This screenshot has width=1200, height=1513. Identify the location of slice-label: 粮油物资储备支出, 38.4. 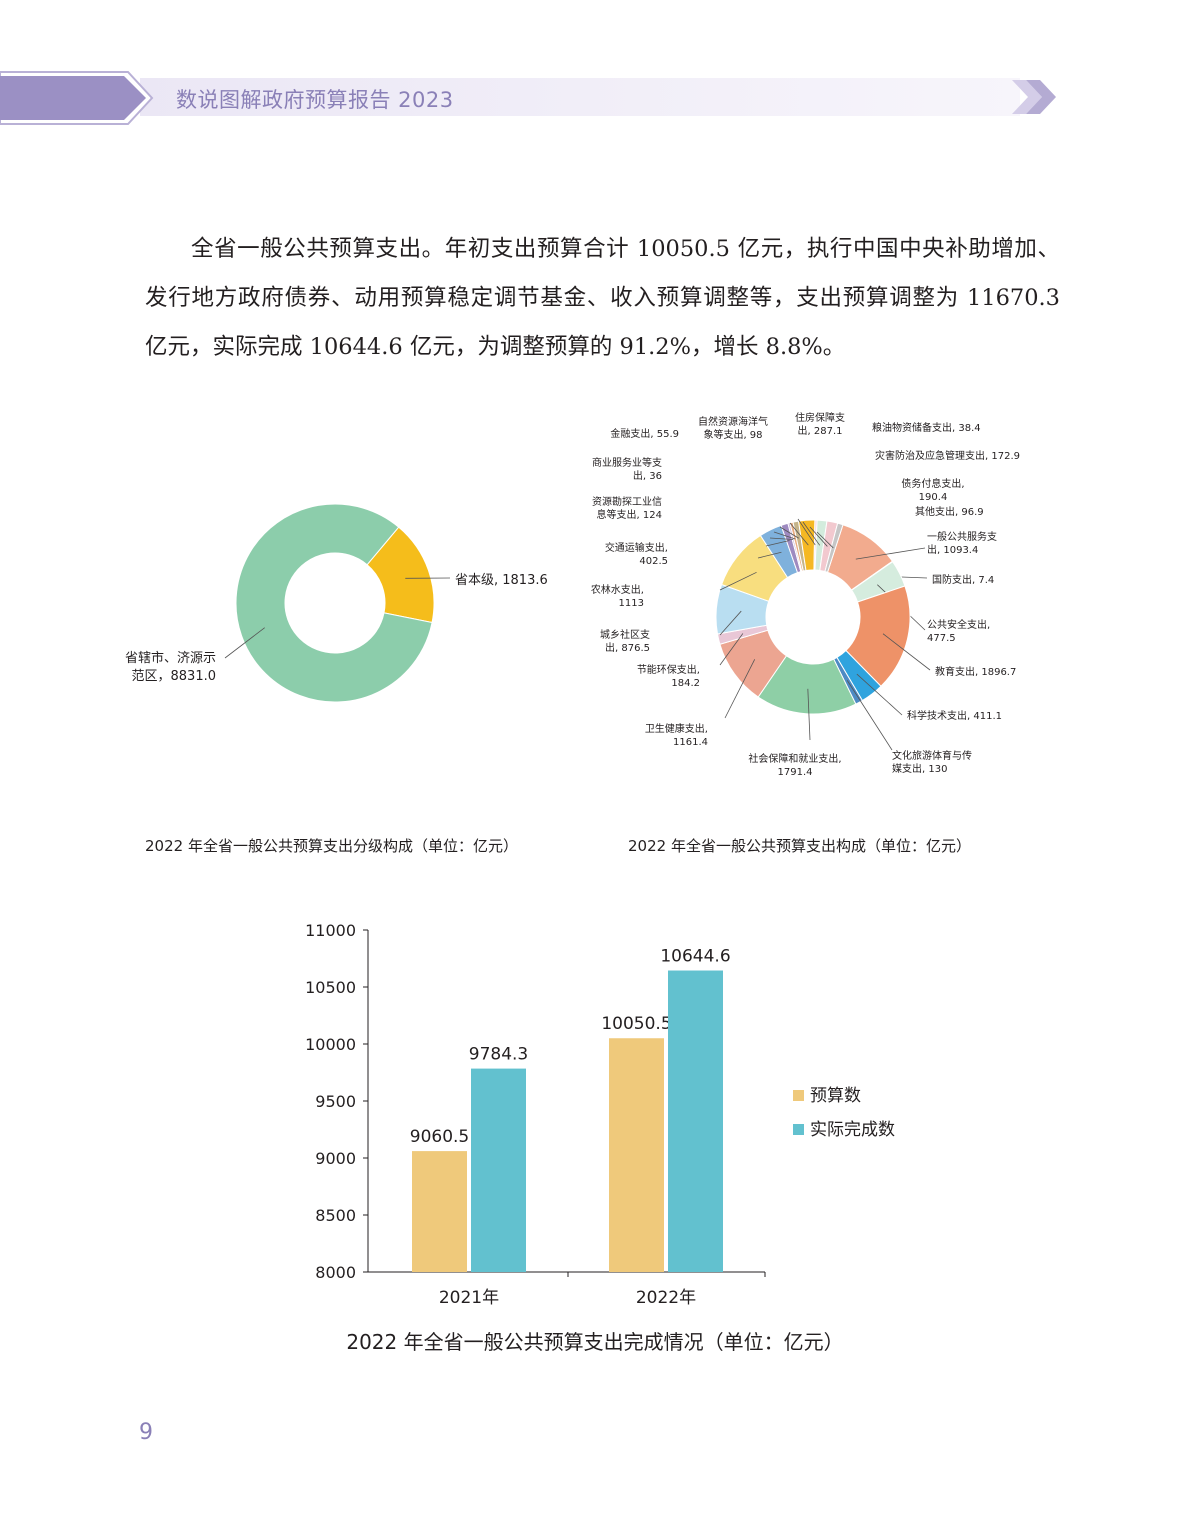
(926, 427).